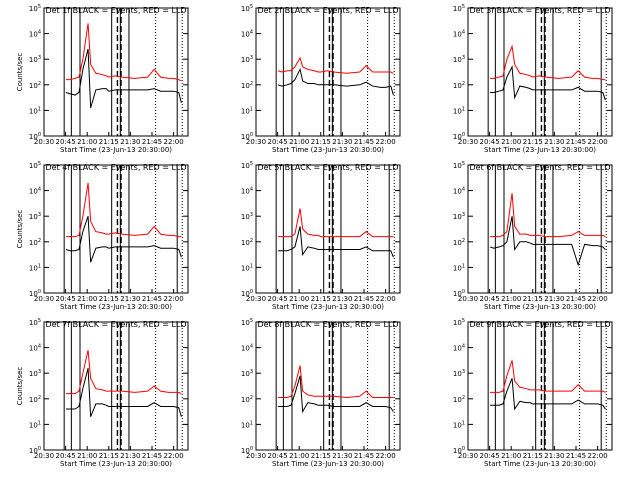 The height and width of the screenshot is (480, 640). I want to click on panel-title: Det 3f BLACK = Events, RED = LLD, so click(539, 10).